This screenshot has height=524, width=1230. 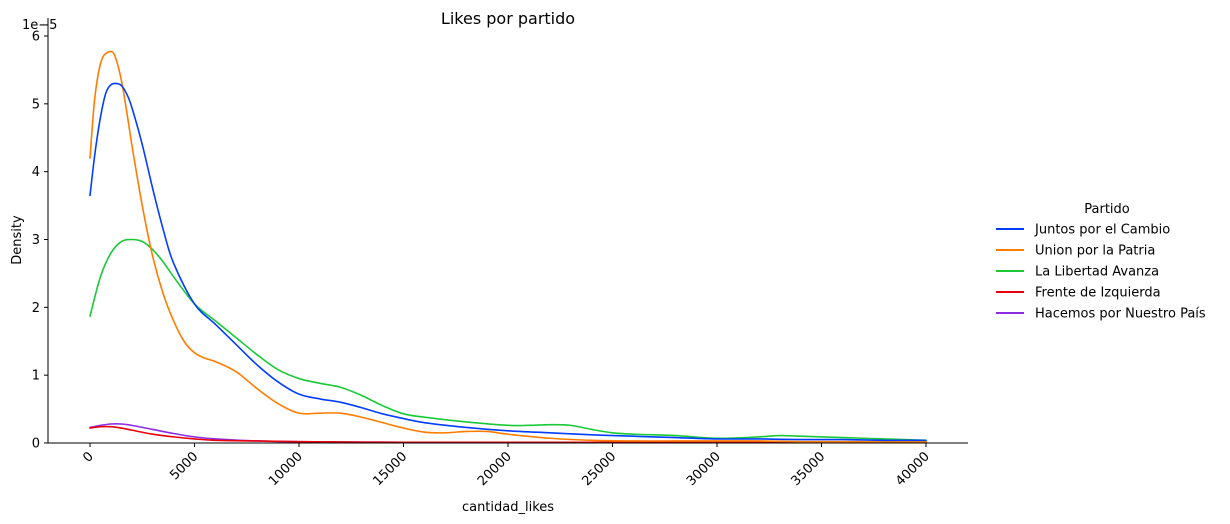 I want to click on x-axis-ticks: 0 5000 10000 15000 20000 25000 30000 35000 40000, so click(x=506, y=466).